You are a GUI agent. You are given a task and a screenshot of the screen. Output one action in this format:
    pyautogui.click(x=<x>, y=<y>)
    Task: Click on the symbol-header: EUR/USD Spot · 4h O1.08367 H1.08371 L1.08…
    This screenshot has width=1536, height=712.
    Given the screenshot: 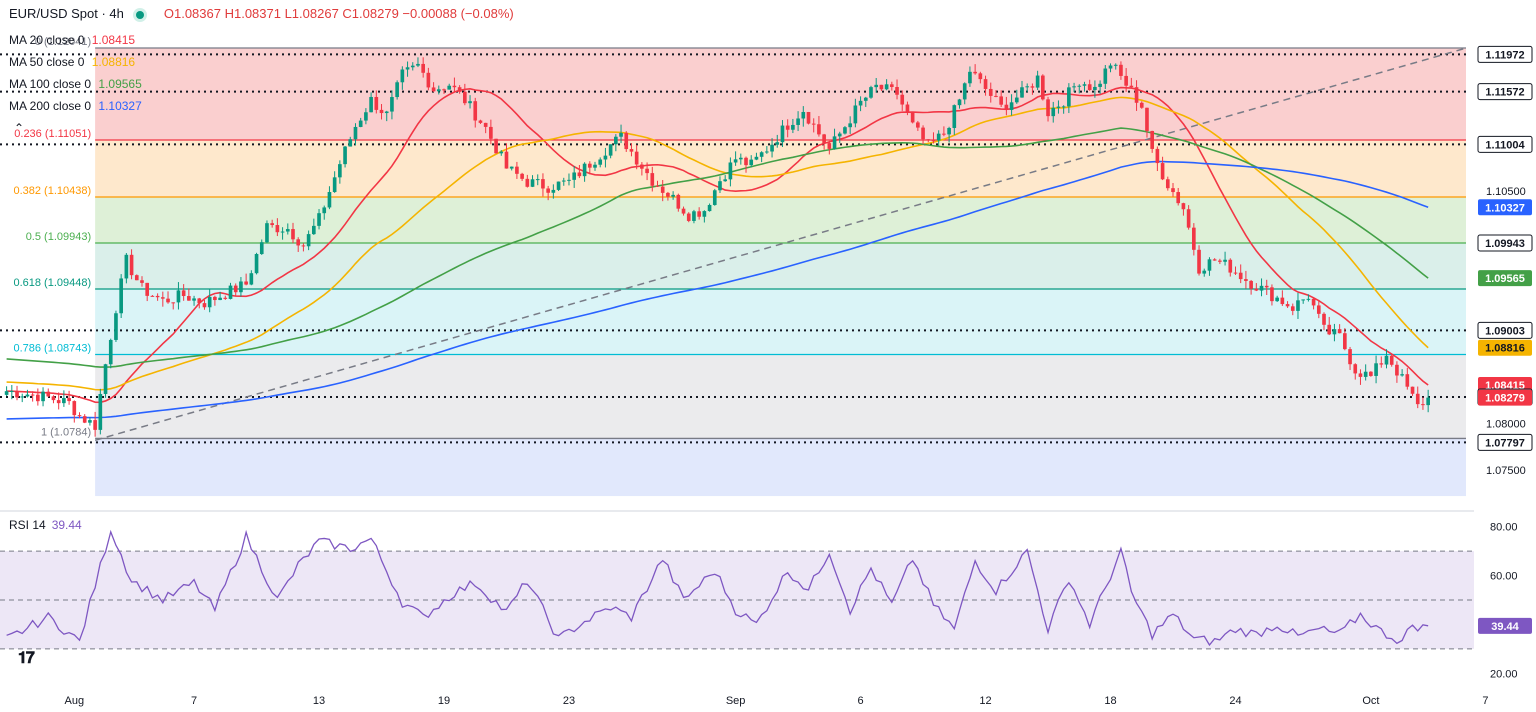 What is the action you would take?
    pyautogui.click(x=261, y=13)
    